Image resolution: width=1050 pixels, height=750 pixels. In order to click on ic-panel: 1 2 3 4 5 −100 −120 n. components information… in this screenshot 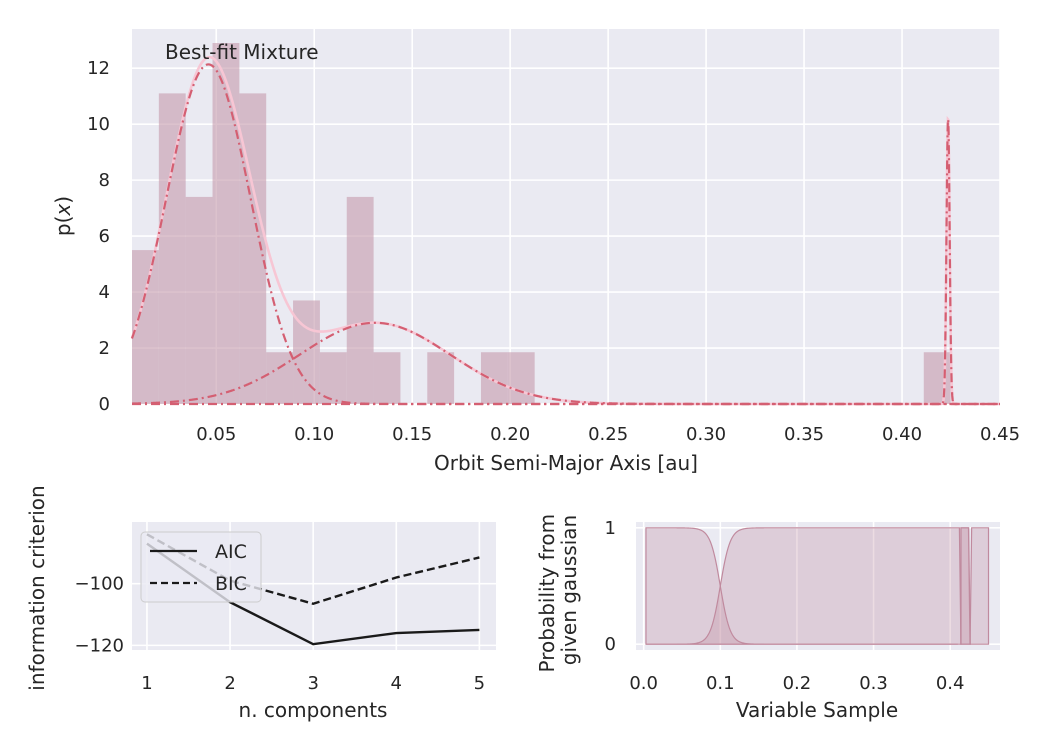, I will do `click(260, 603)`.